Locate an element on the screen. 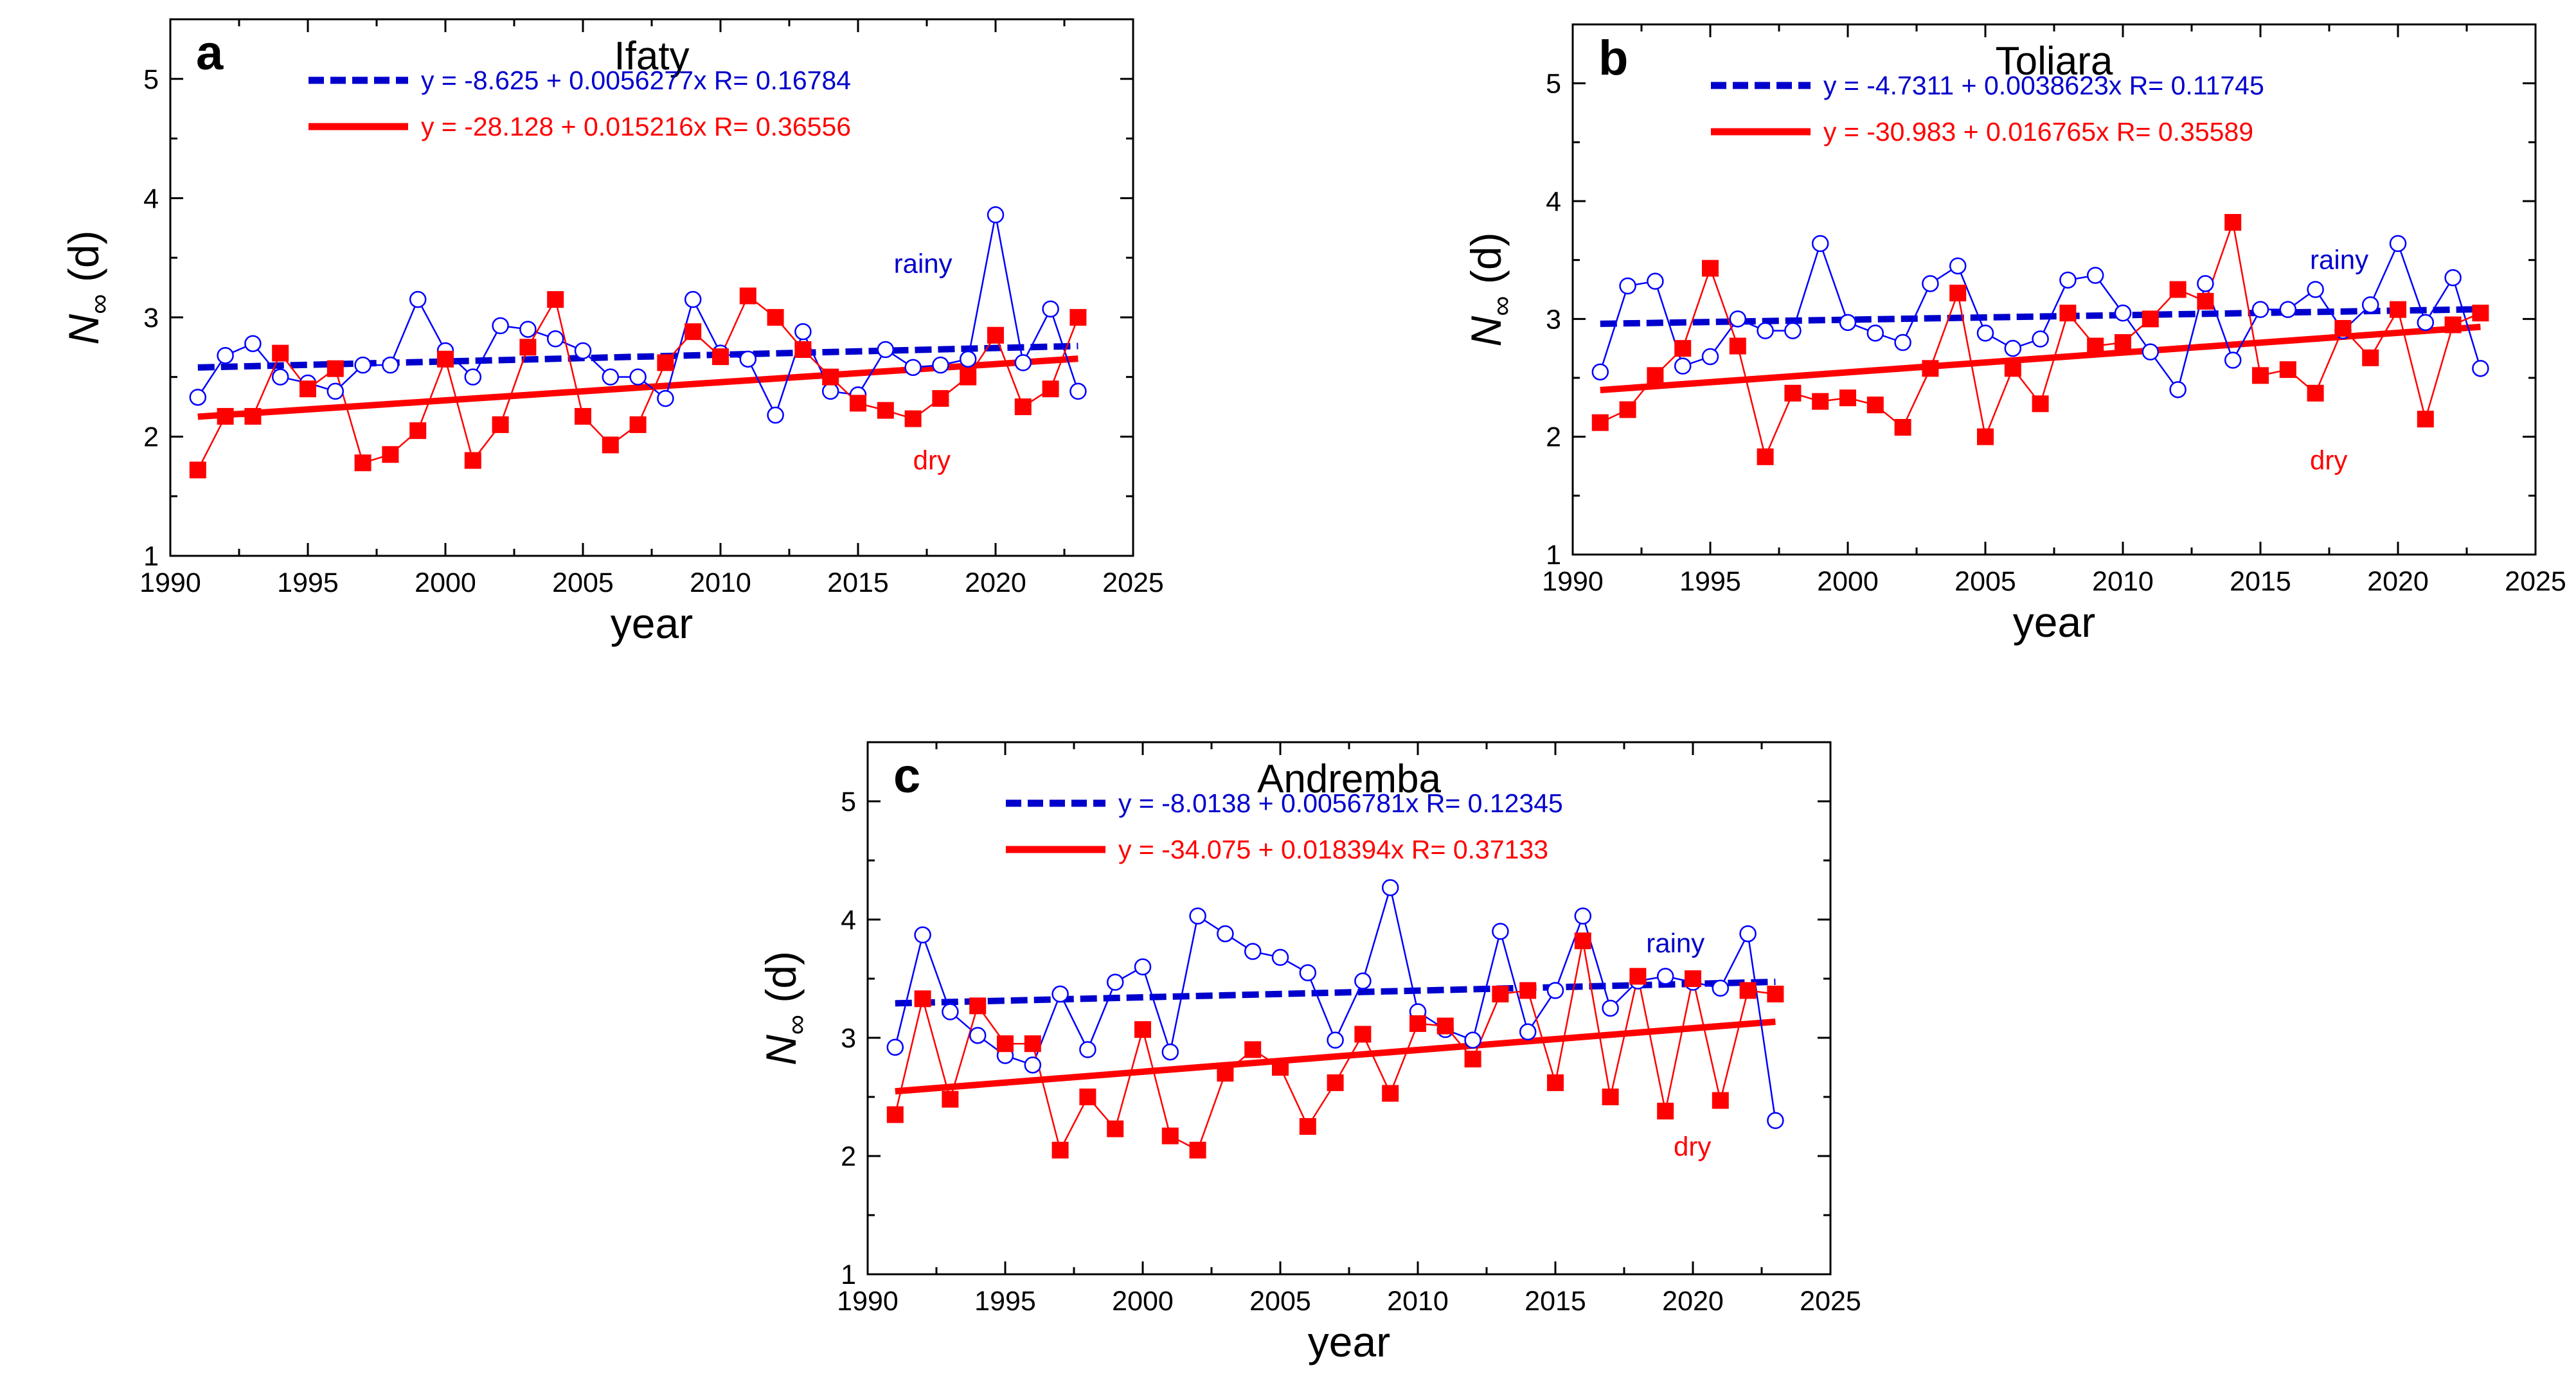 The width and height of the screenshot is (2576, 1388). x-tick-label: 2005 is located at coordinates (1985, 581).